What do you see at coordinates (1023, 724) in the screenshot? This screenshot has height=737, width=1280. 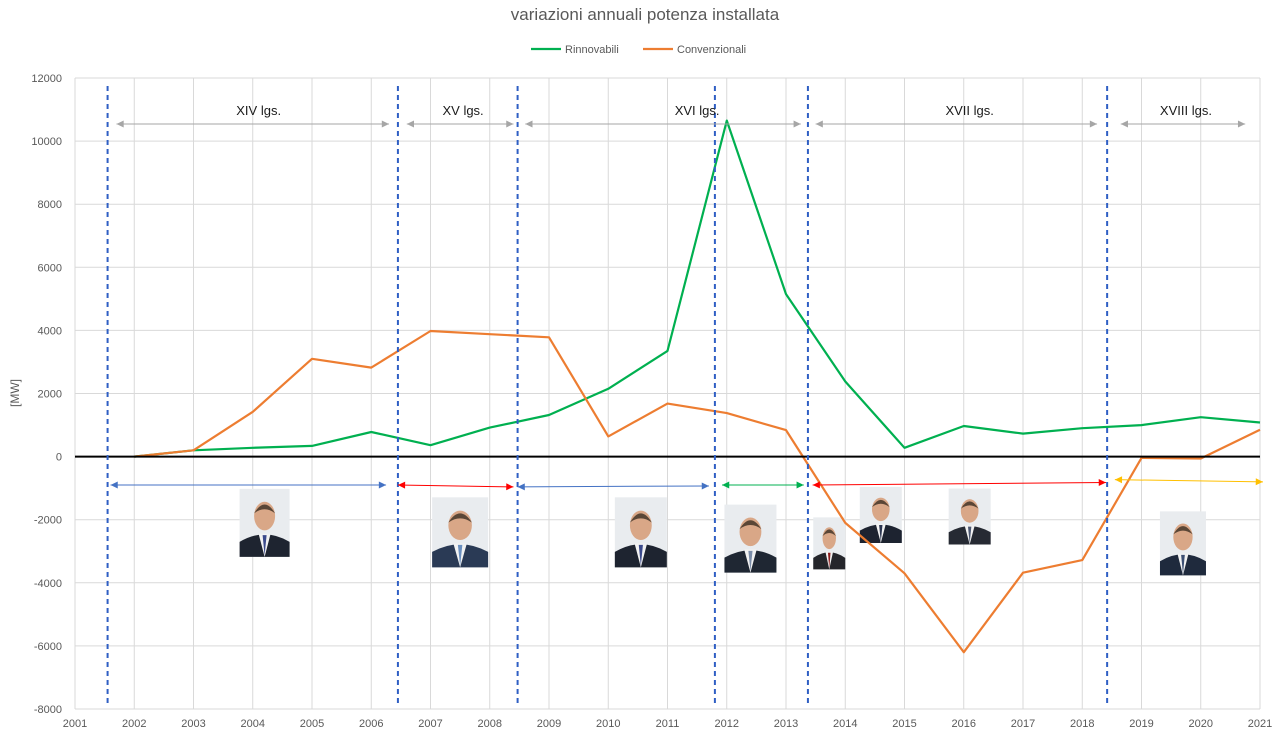 I see `x-tick-label: 2017` at bounding box center [1023, 724].